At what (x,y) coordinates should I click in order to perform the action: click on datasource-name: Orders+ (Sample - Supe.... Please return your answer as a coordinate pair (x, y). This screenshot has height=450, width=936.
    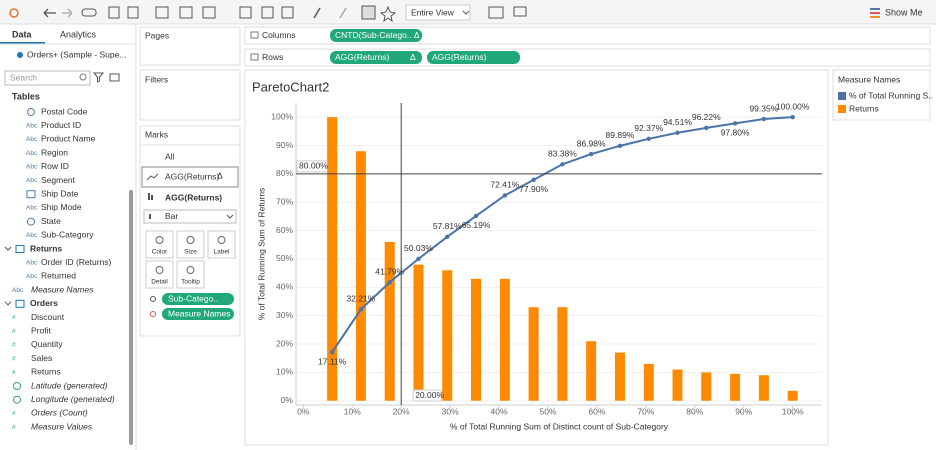
    Looking at the image, I should click on (76, 54).